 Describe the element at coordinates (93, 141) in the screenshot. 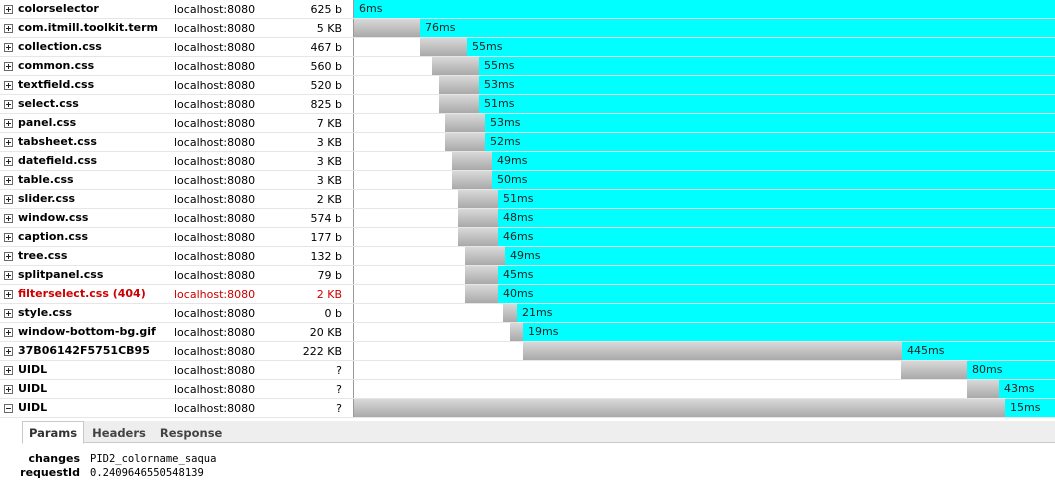

I see `request-url: tabsheet.css` at that location.